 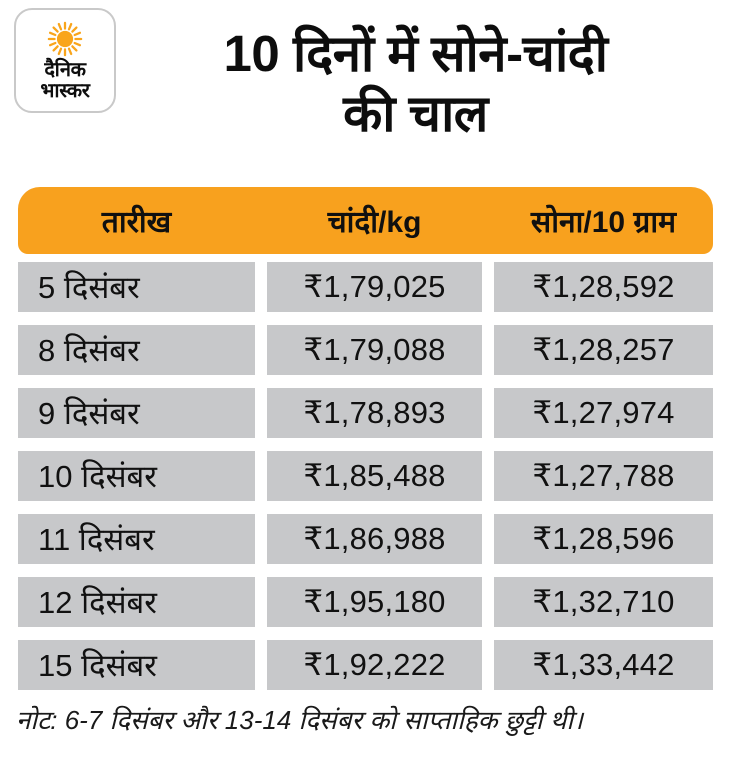 I want to click on gold-price-cell: ₹1,33,442, so click(x=603, y=665).